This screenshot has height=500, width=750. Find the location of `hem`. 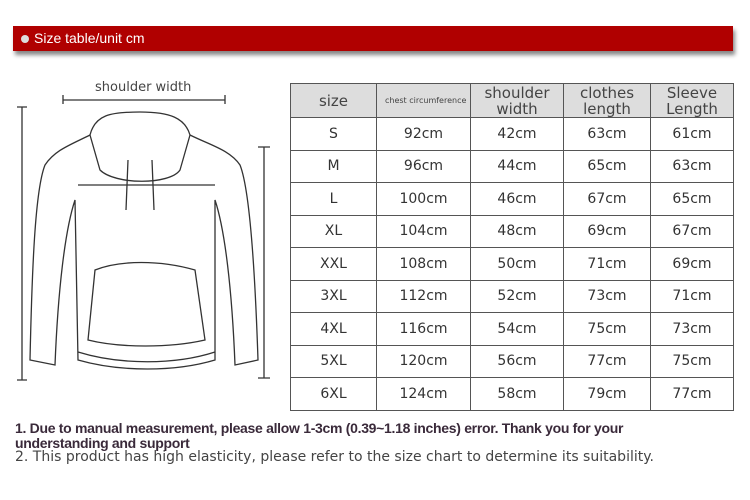

hem is located at coordinates (146, 357).